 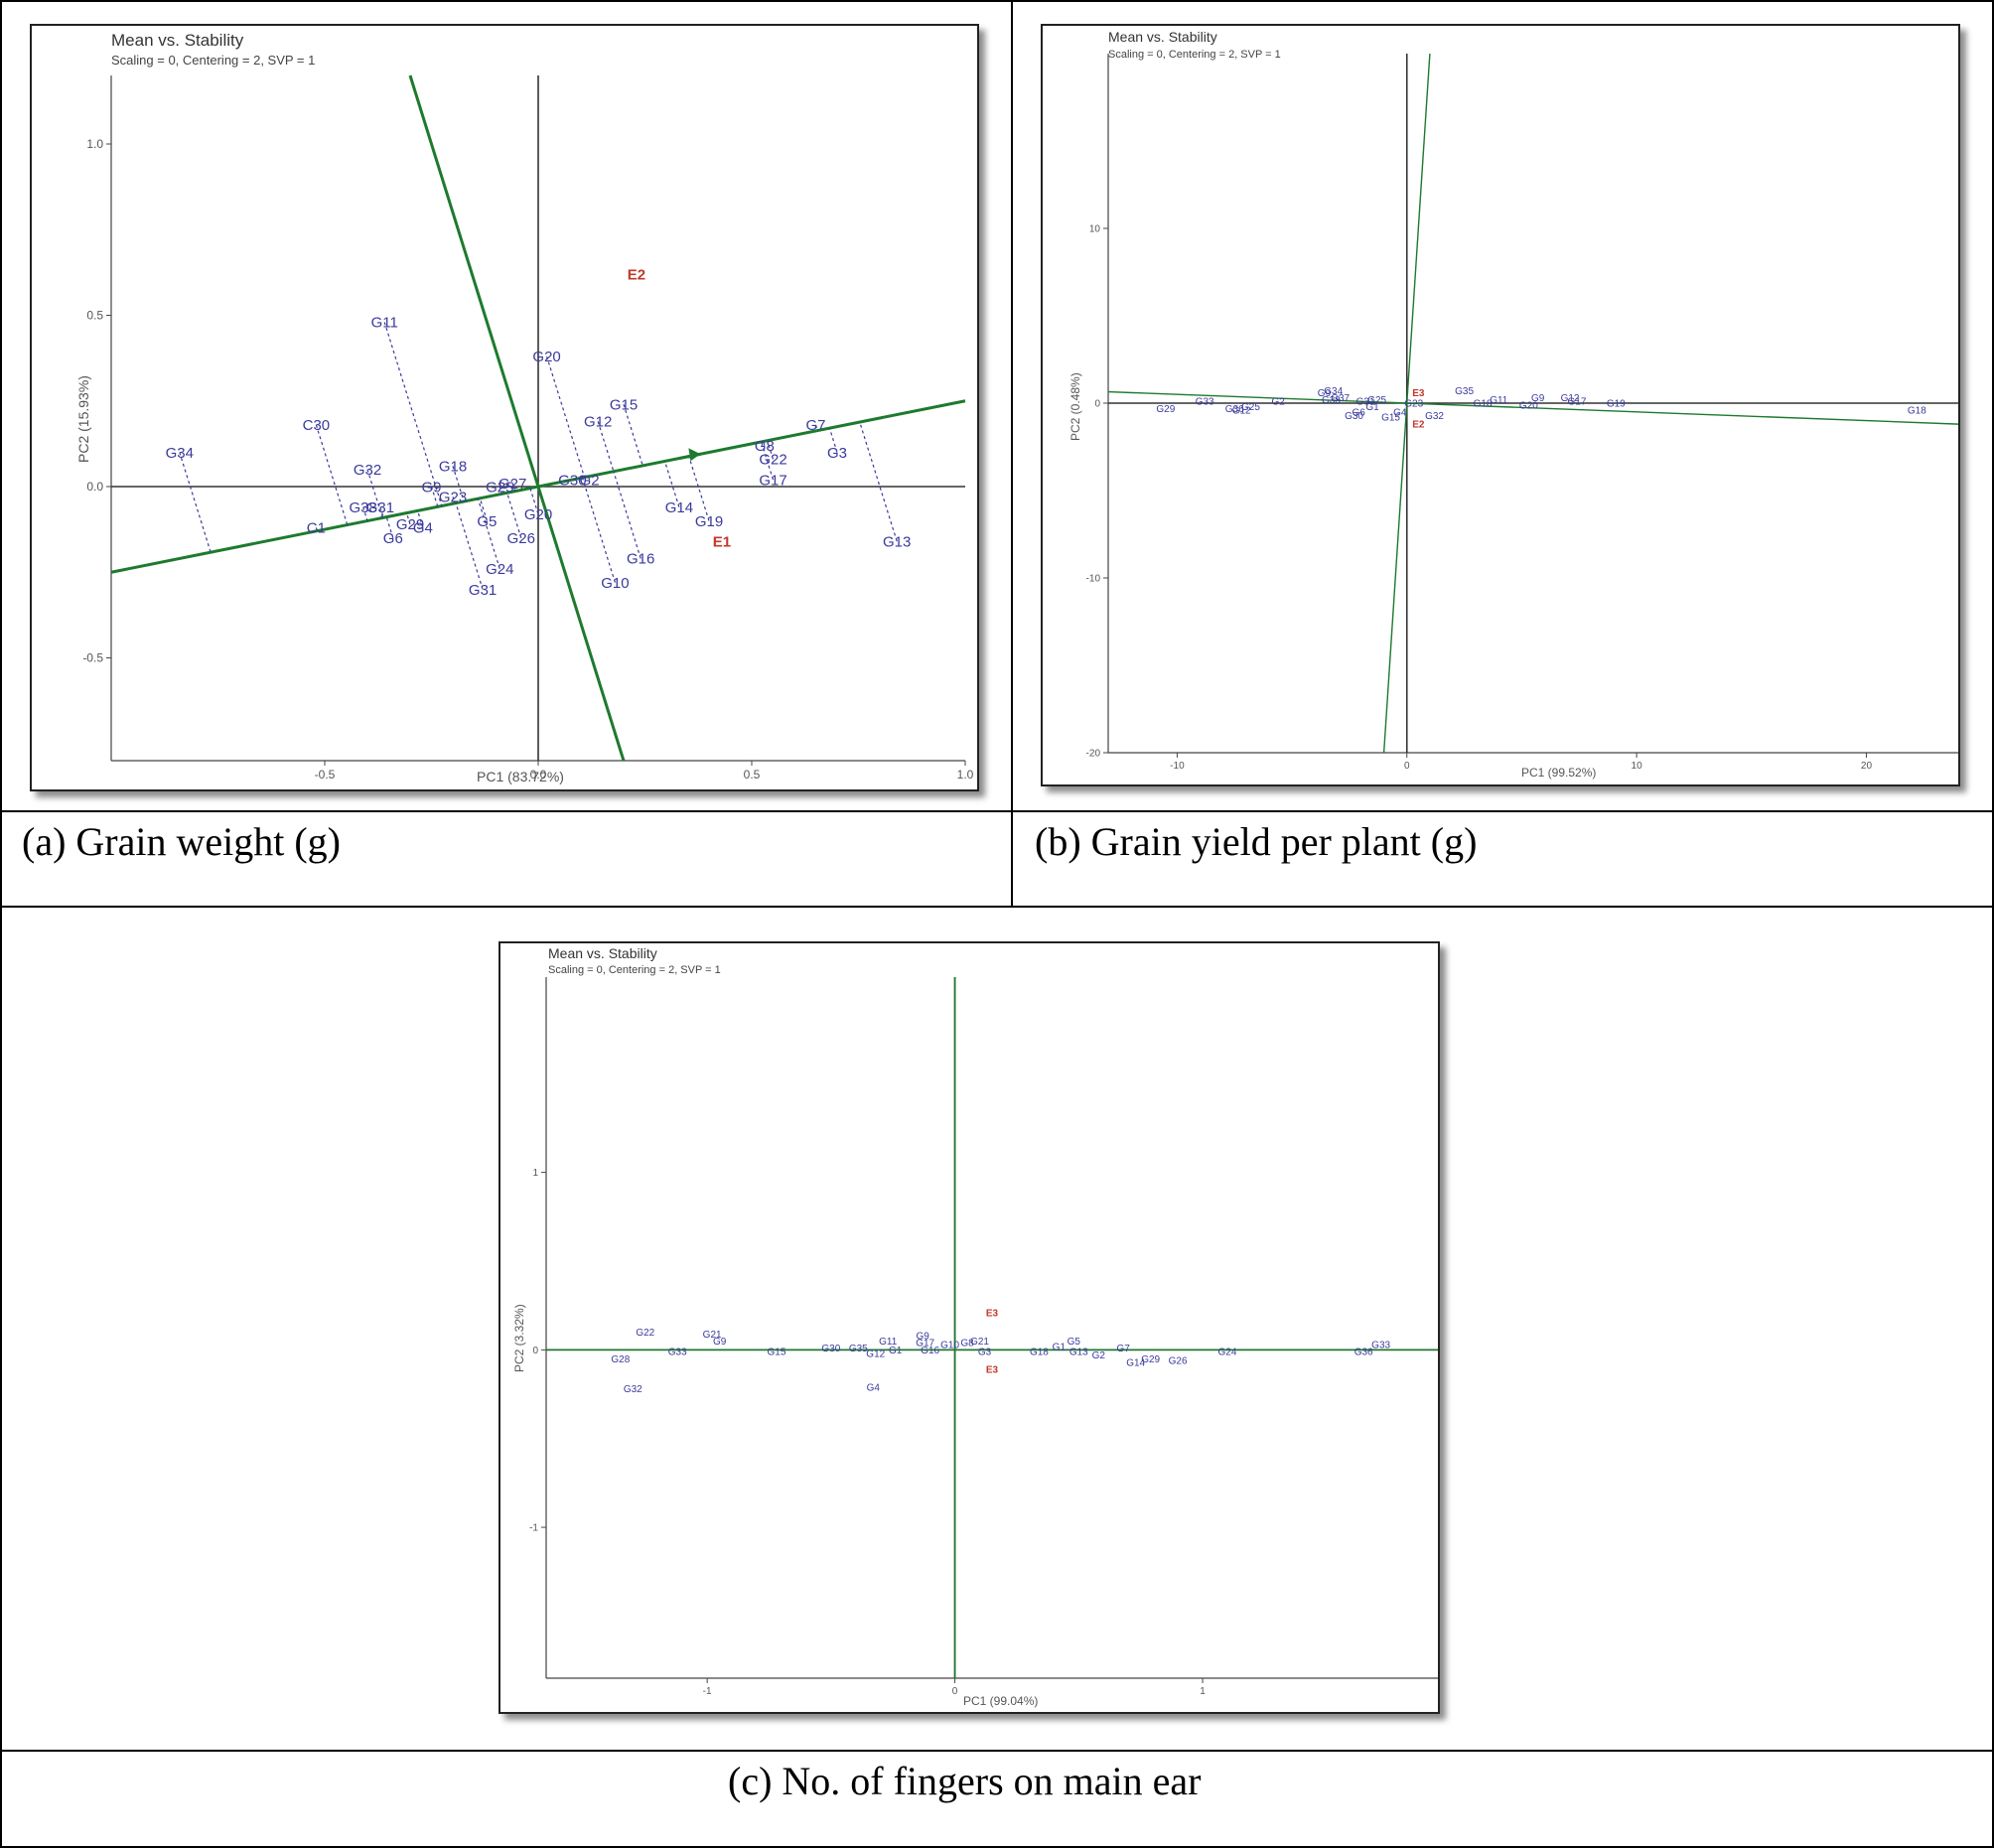 What do you see at coordinates (1376, 400) in the screenshot?
I see `genotype-label: G25` at bounding box center [1376, 400].